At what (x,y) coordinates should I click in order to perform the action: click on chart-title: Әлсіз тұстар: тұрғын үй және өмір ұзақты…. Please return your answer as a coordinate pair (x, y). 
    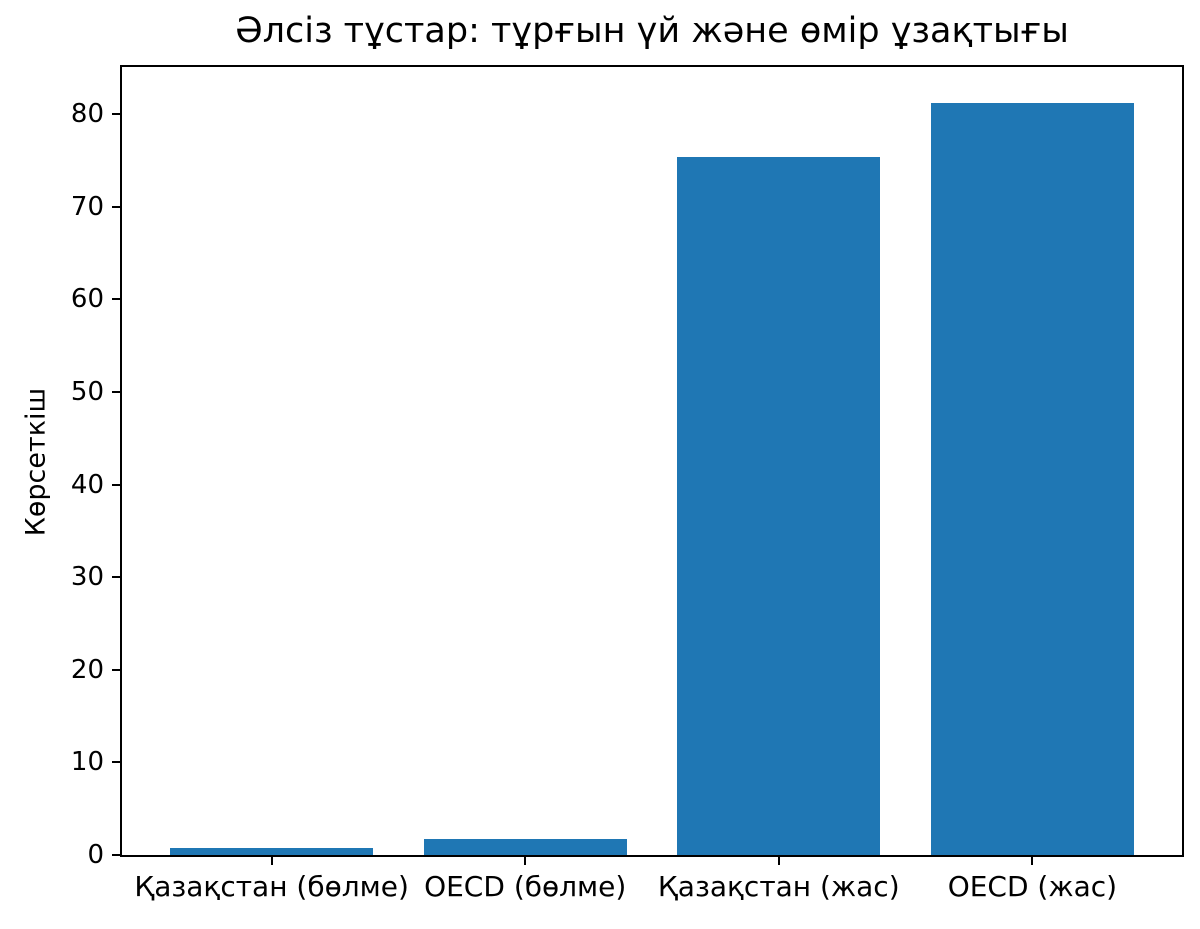
    Looking at the image, I should click on (652, 31).